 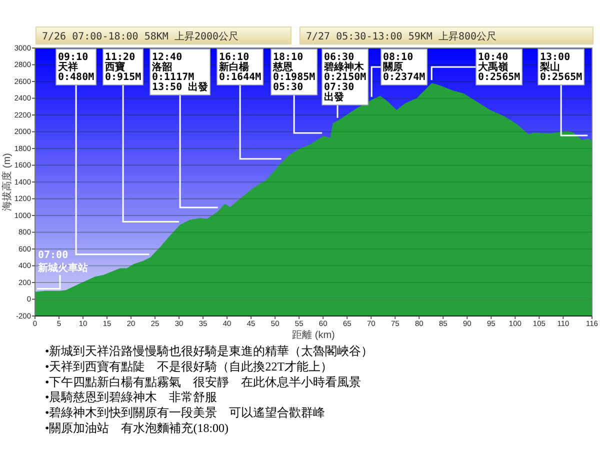 I want to click on text: •下午四點新白楊有點霧氣 很安靜 在此休息半小時看風景, so click(x=203, y=381).